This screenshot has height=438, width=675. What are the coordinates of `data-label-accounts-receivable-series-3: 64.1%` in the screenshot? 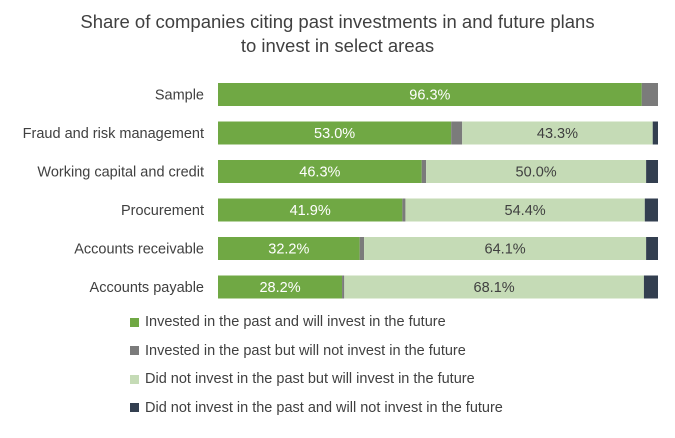 It's located at (505, 250).